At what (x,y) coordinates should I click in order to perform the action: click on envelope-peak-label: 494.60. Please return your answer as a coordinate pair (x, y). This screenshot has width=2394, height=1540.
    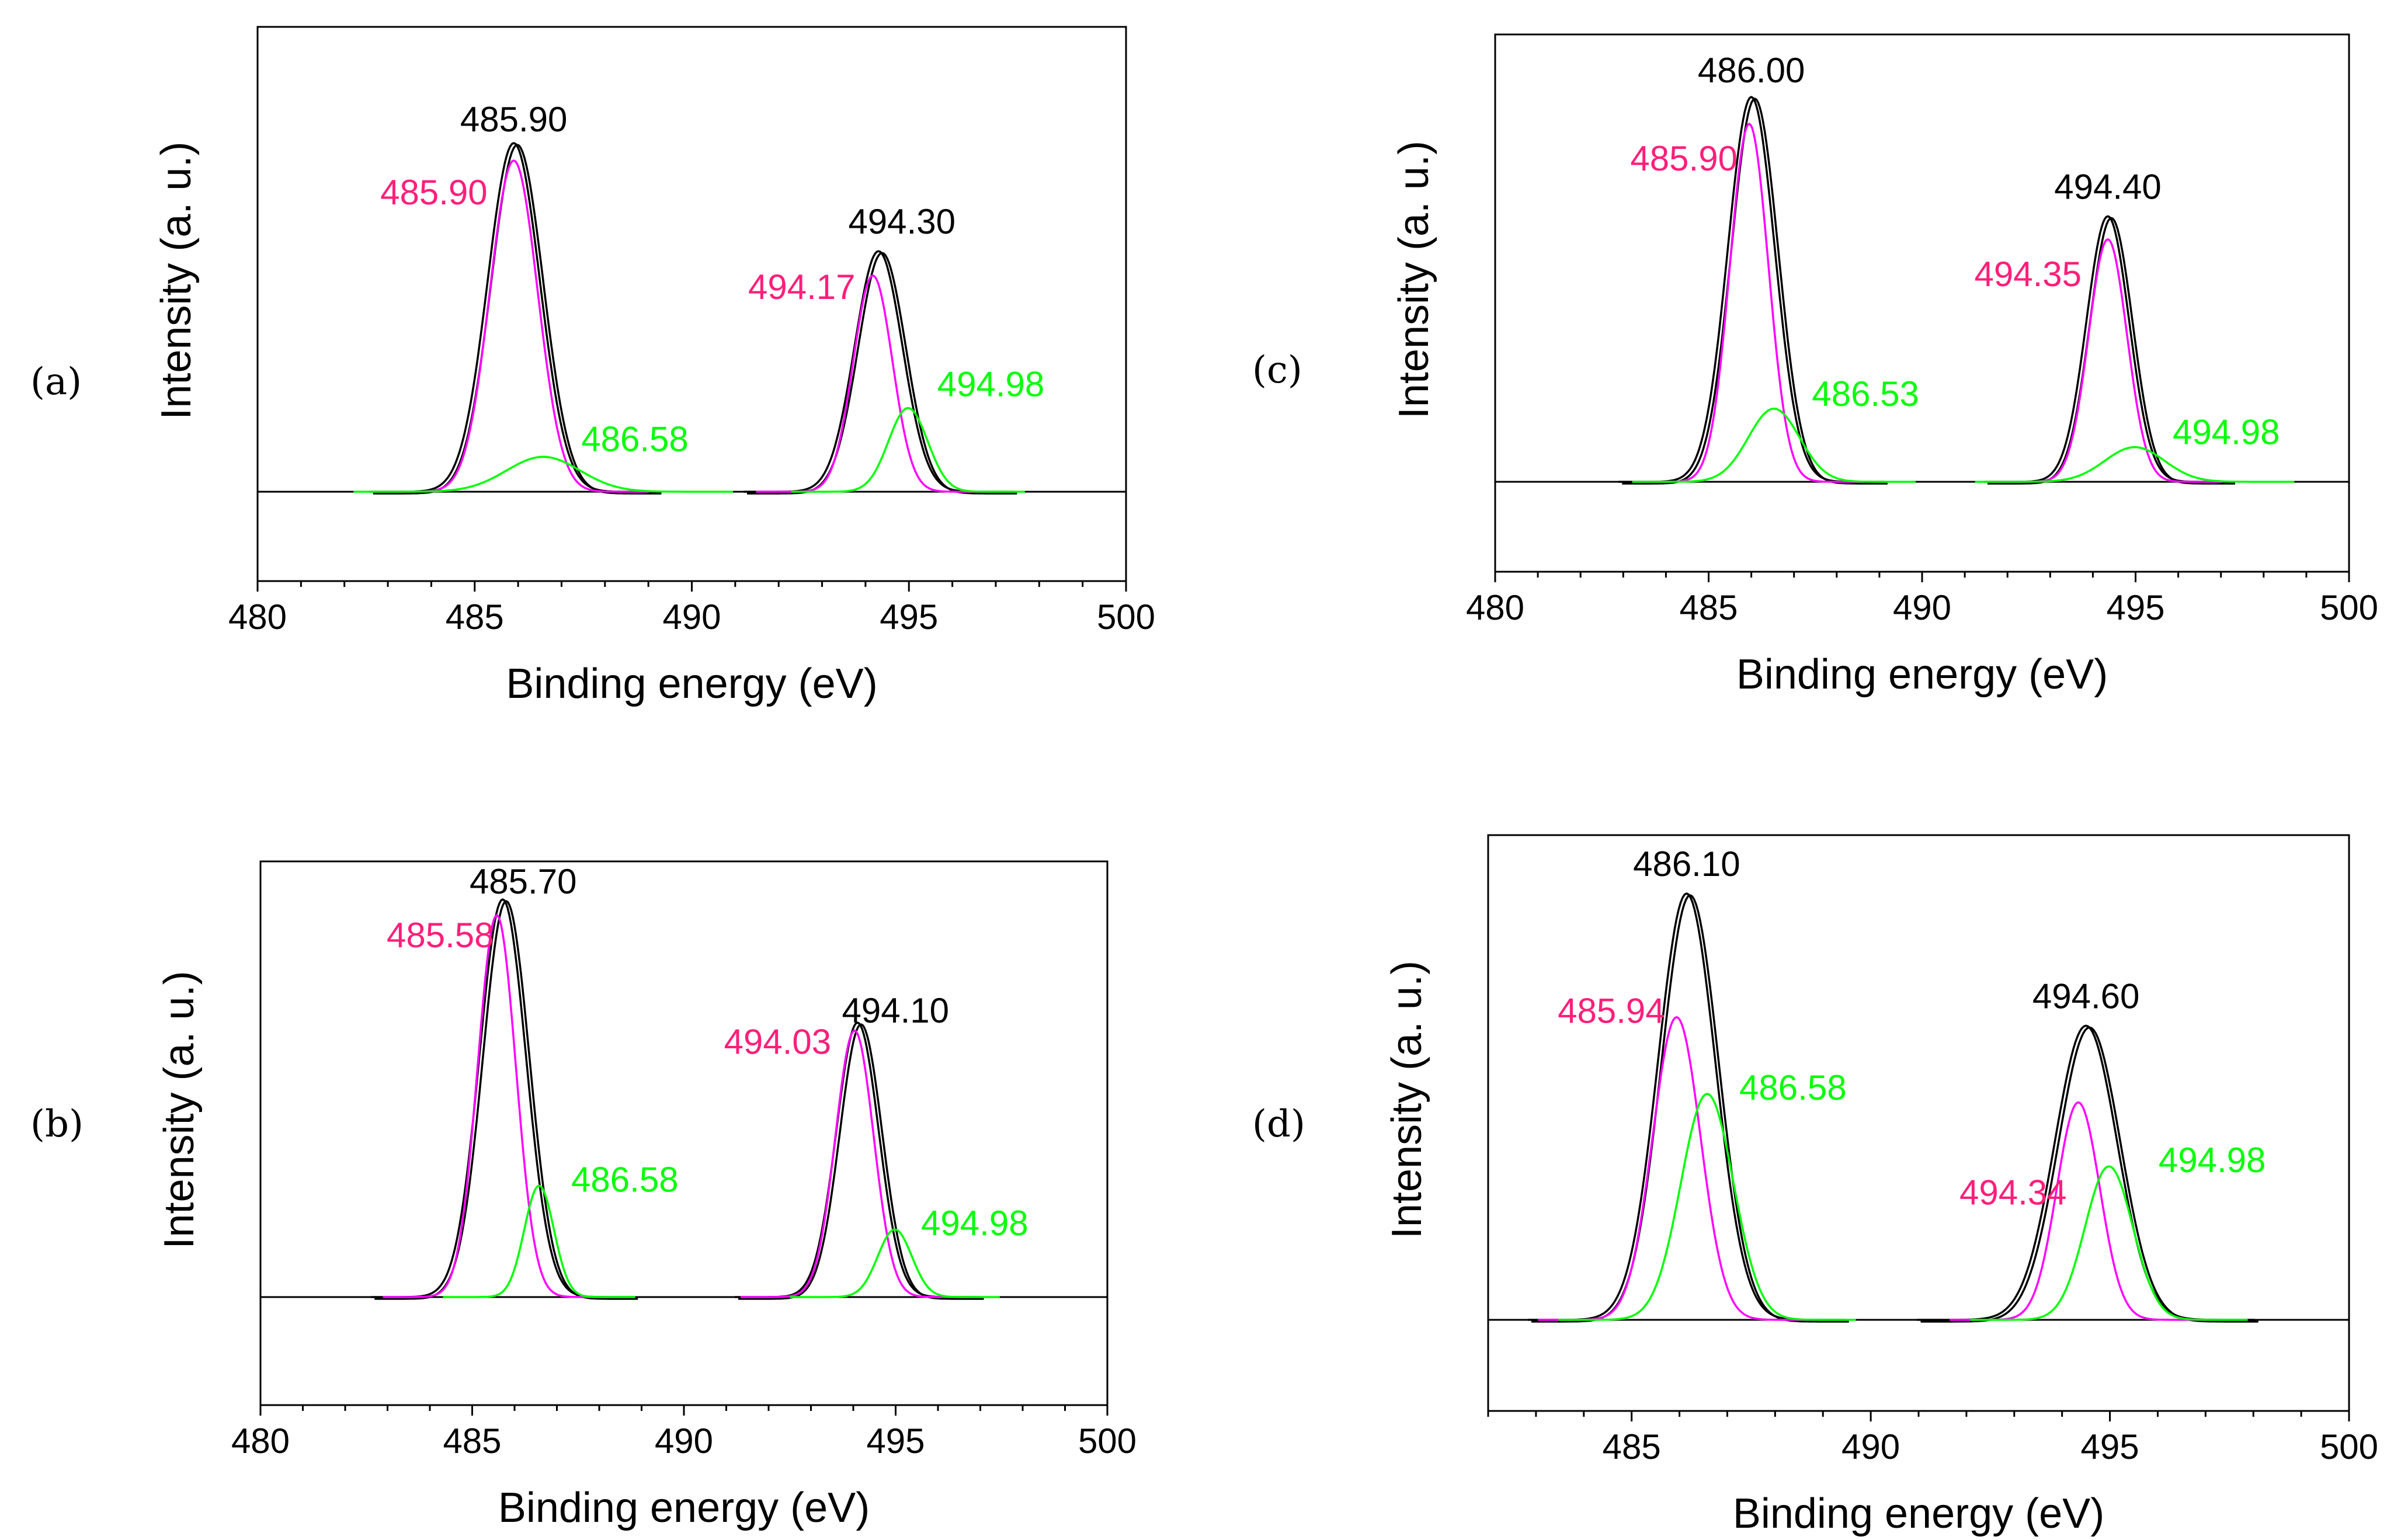
    Looking at the image, I should click on (2086, 996).